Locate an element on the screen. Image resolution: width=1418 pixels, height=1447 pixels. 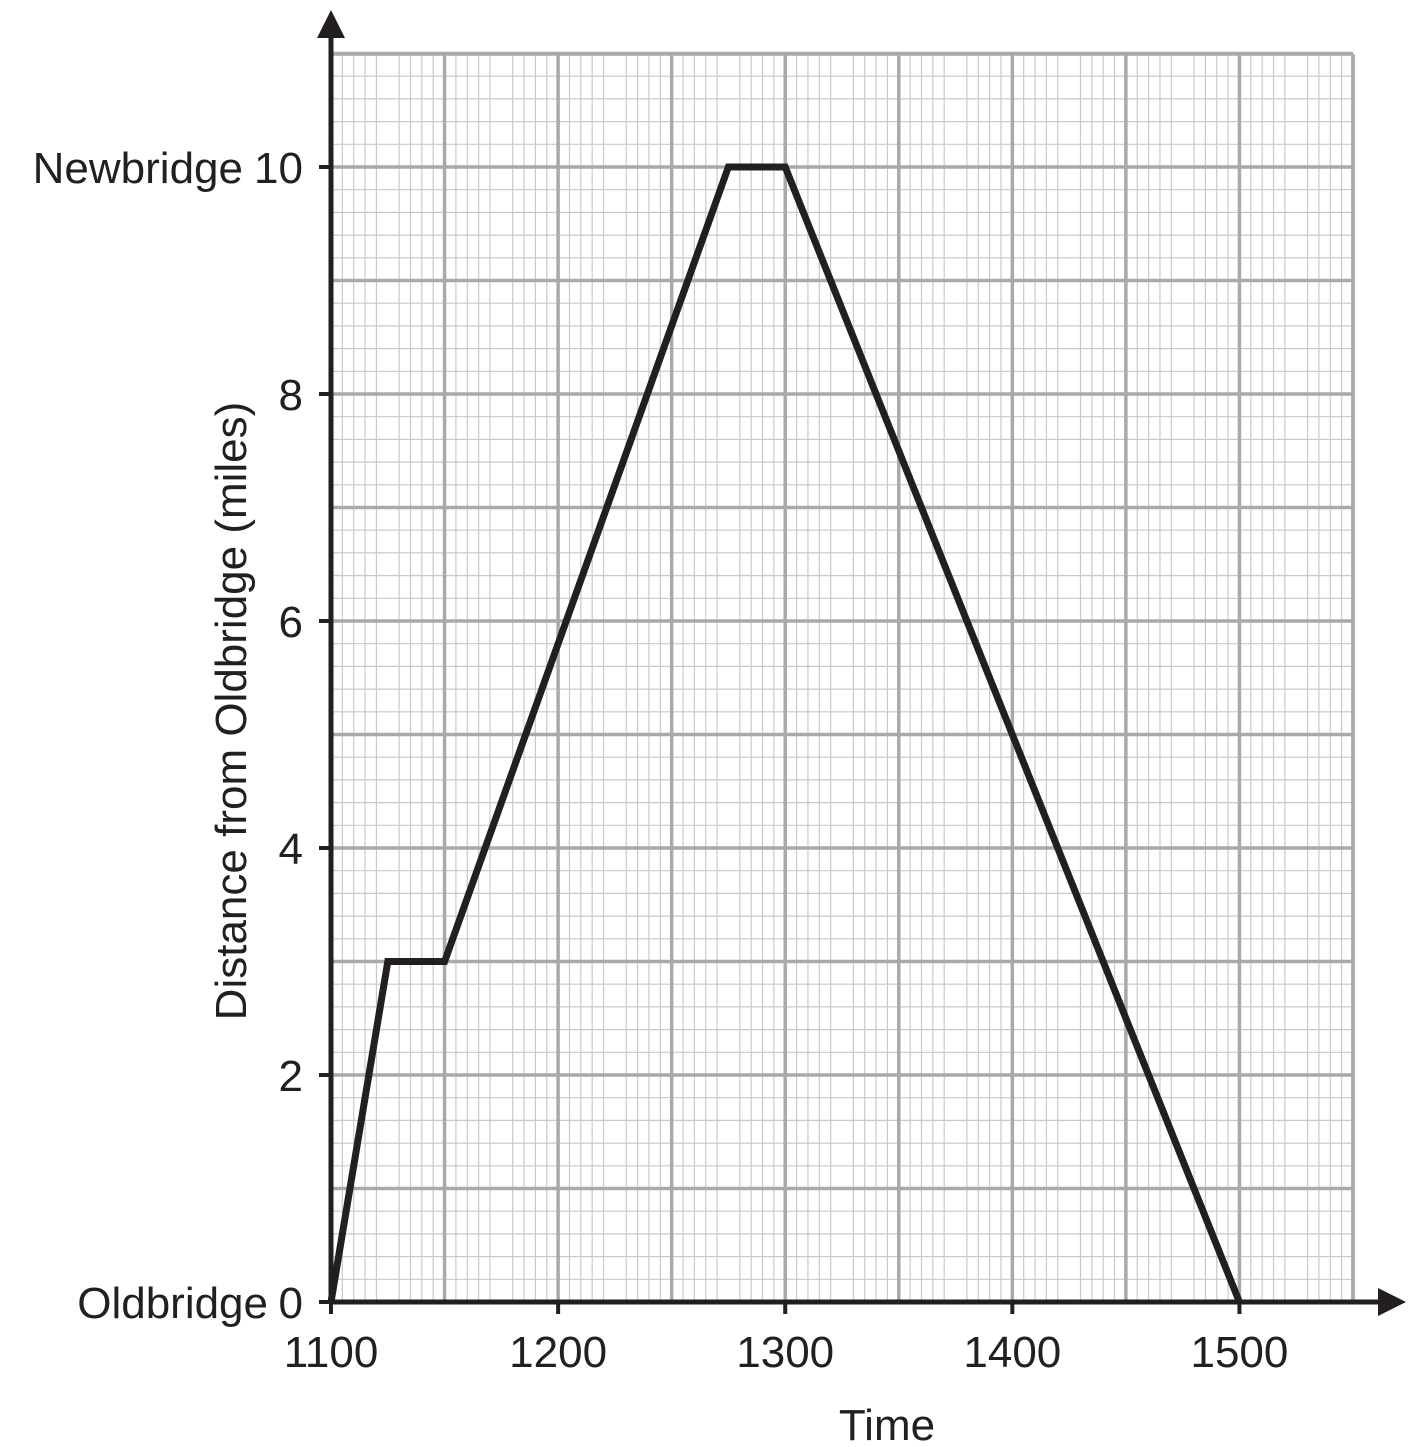
x-tick-label: 1400 is located at coordinates (1012, 1352).